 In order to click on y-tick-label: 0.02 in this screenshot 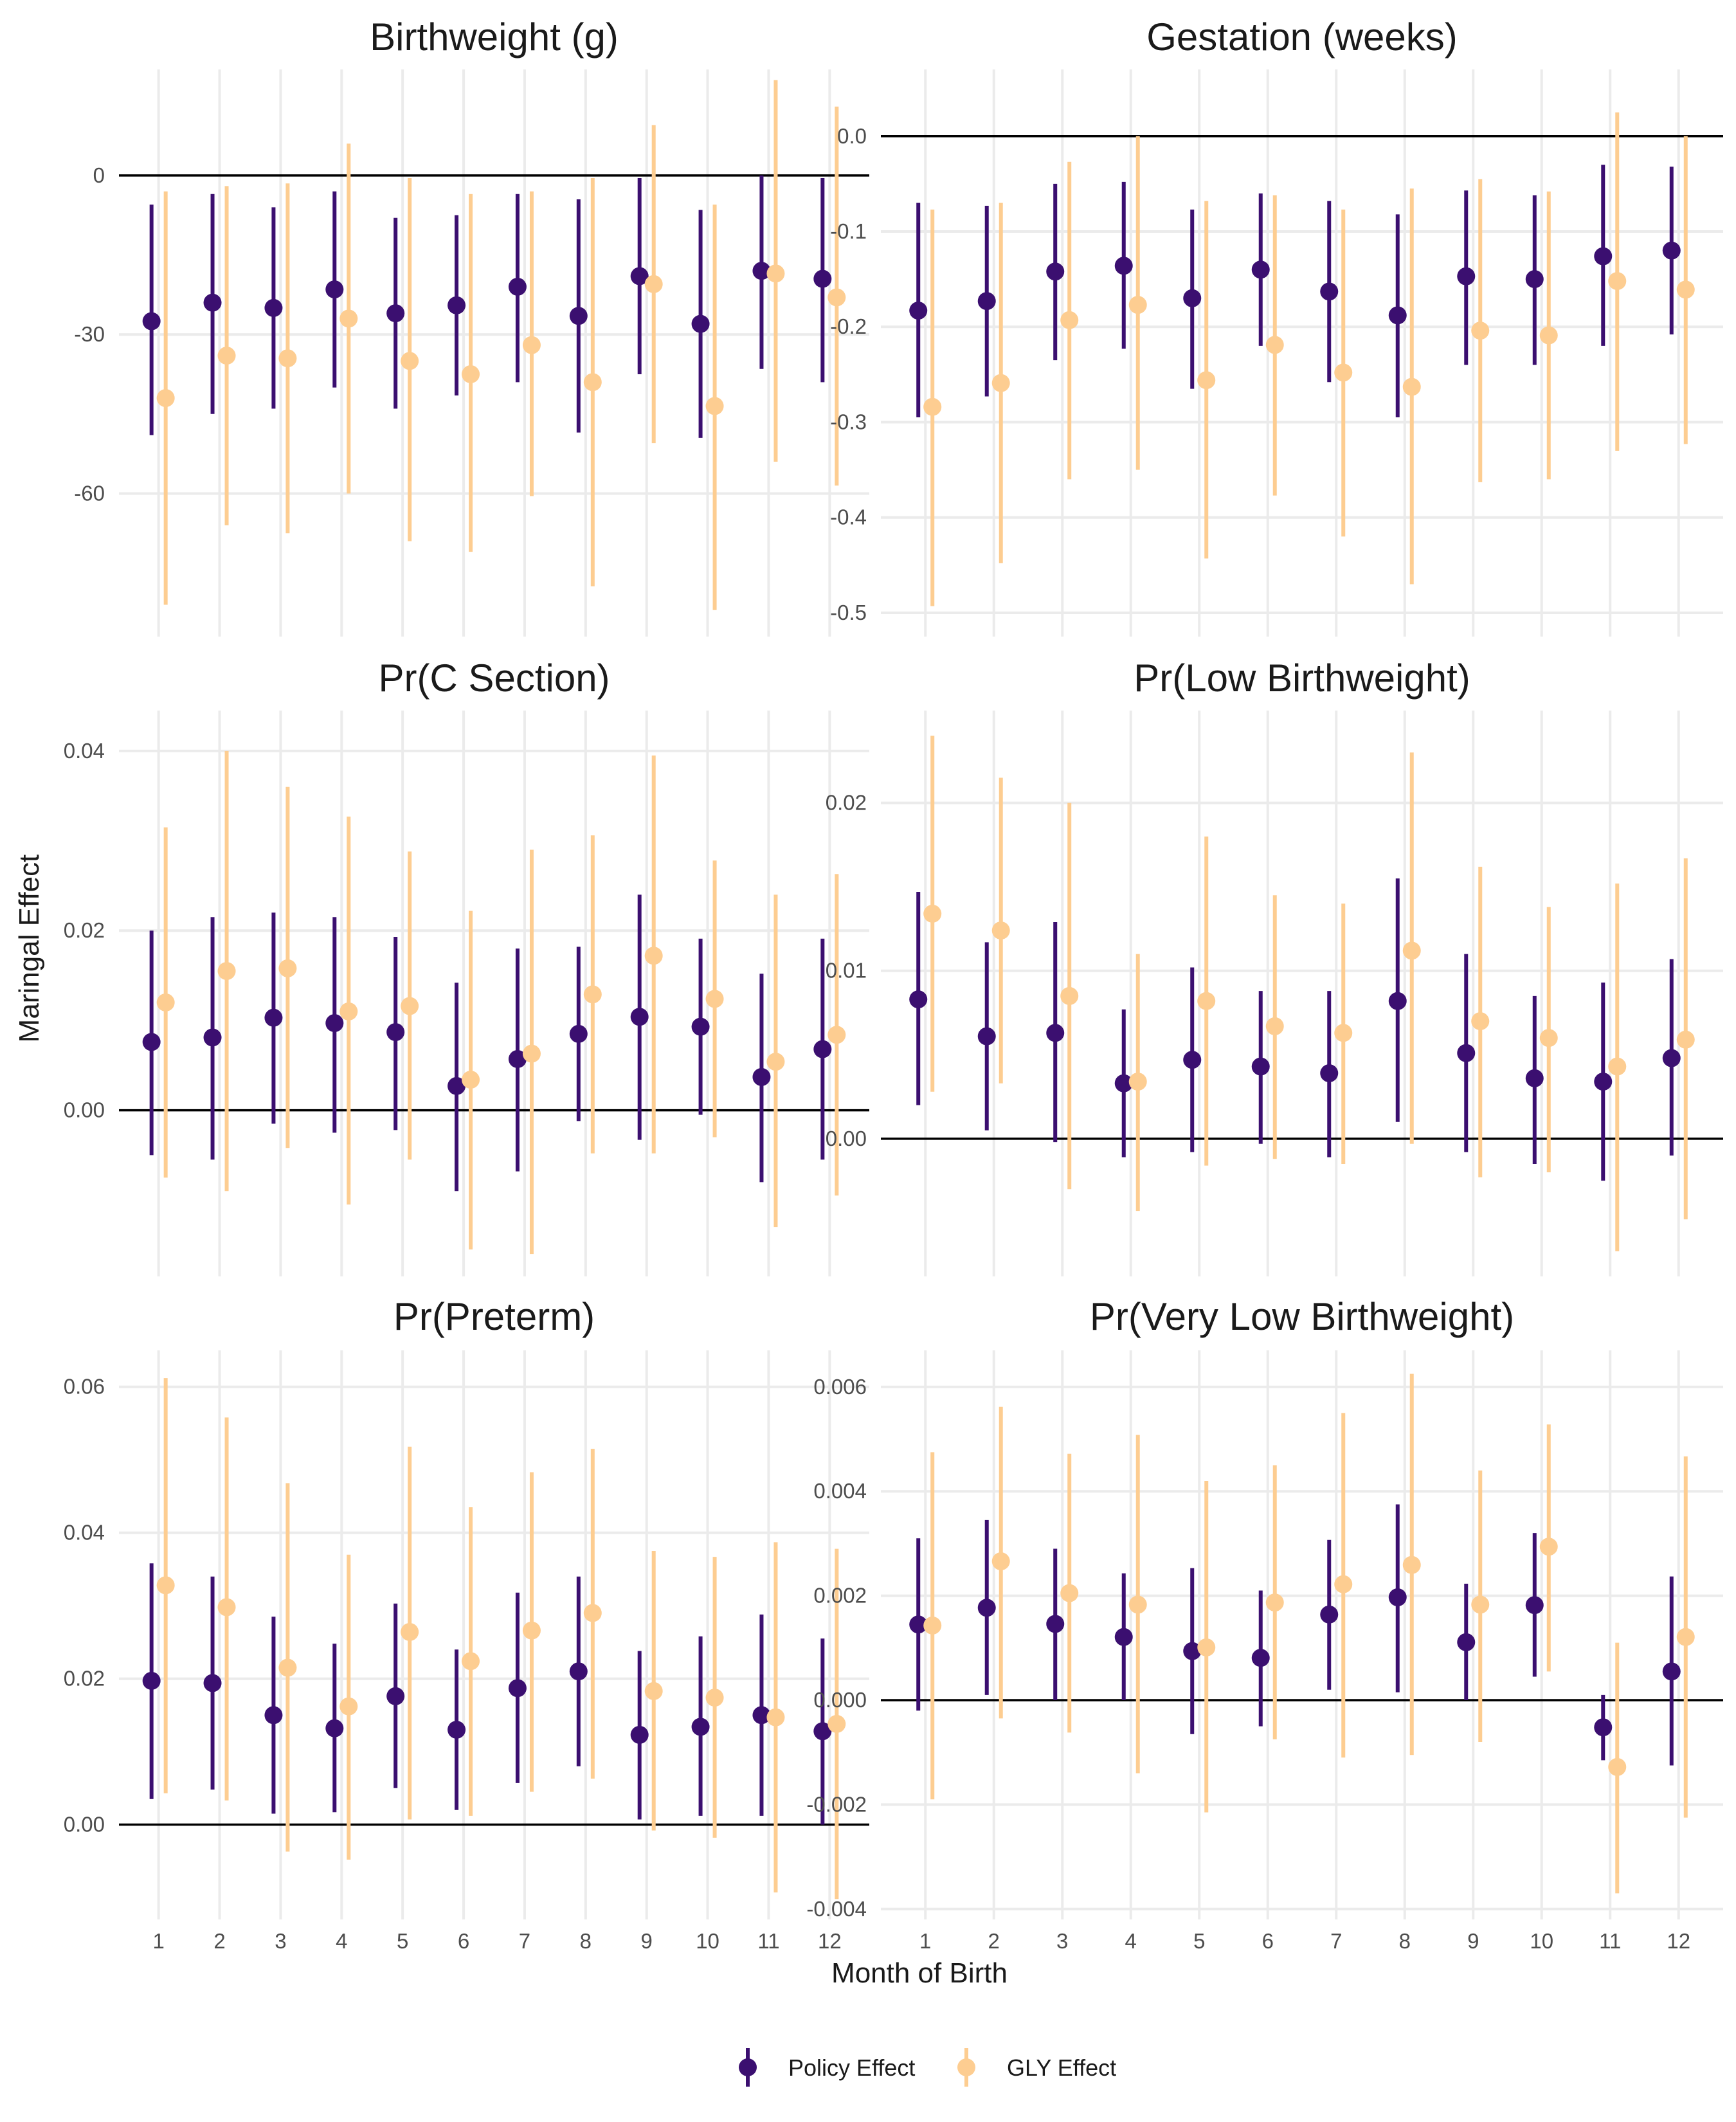, I will do `click(84, 930)`.